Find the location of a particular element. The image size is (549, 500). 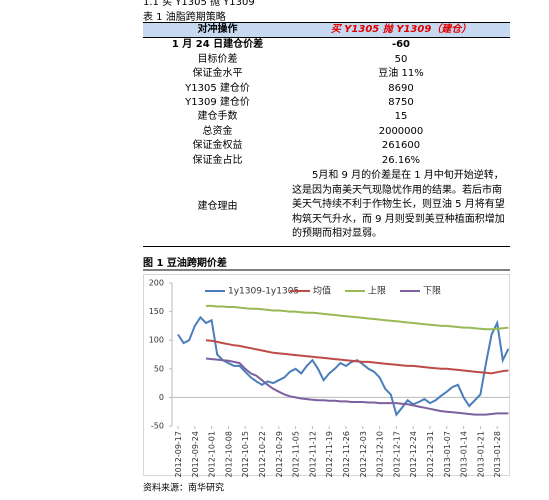

x-tick-label: 2012-10-22 is located at coordinates (262, 454).